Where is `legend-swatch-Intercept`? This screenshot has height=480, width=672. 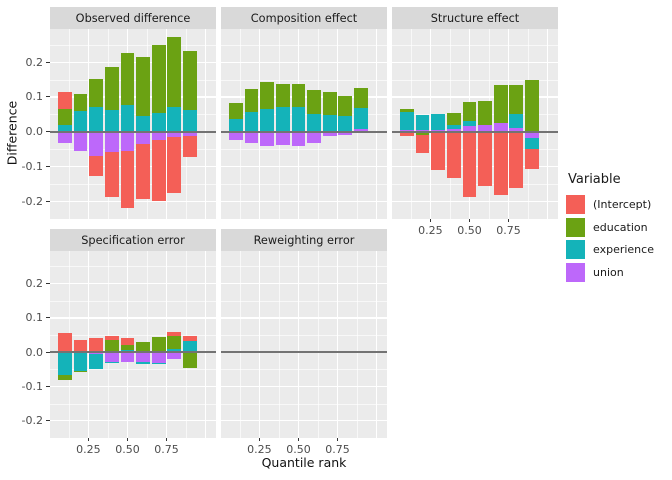 legend-swatch-Intercept is located at coordinates (575, 204).